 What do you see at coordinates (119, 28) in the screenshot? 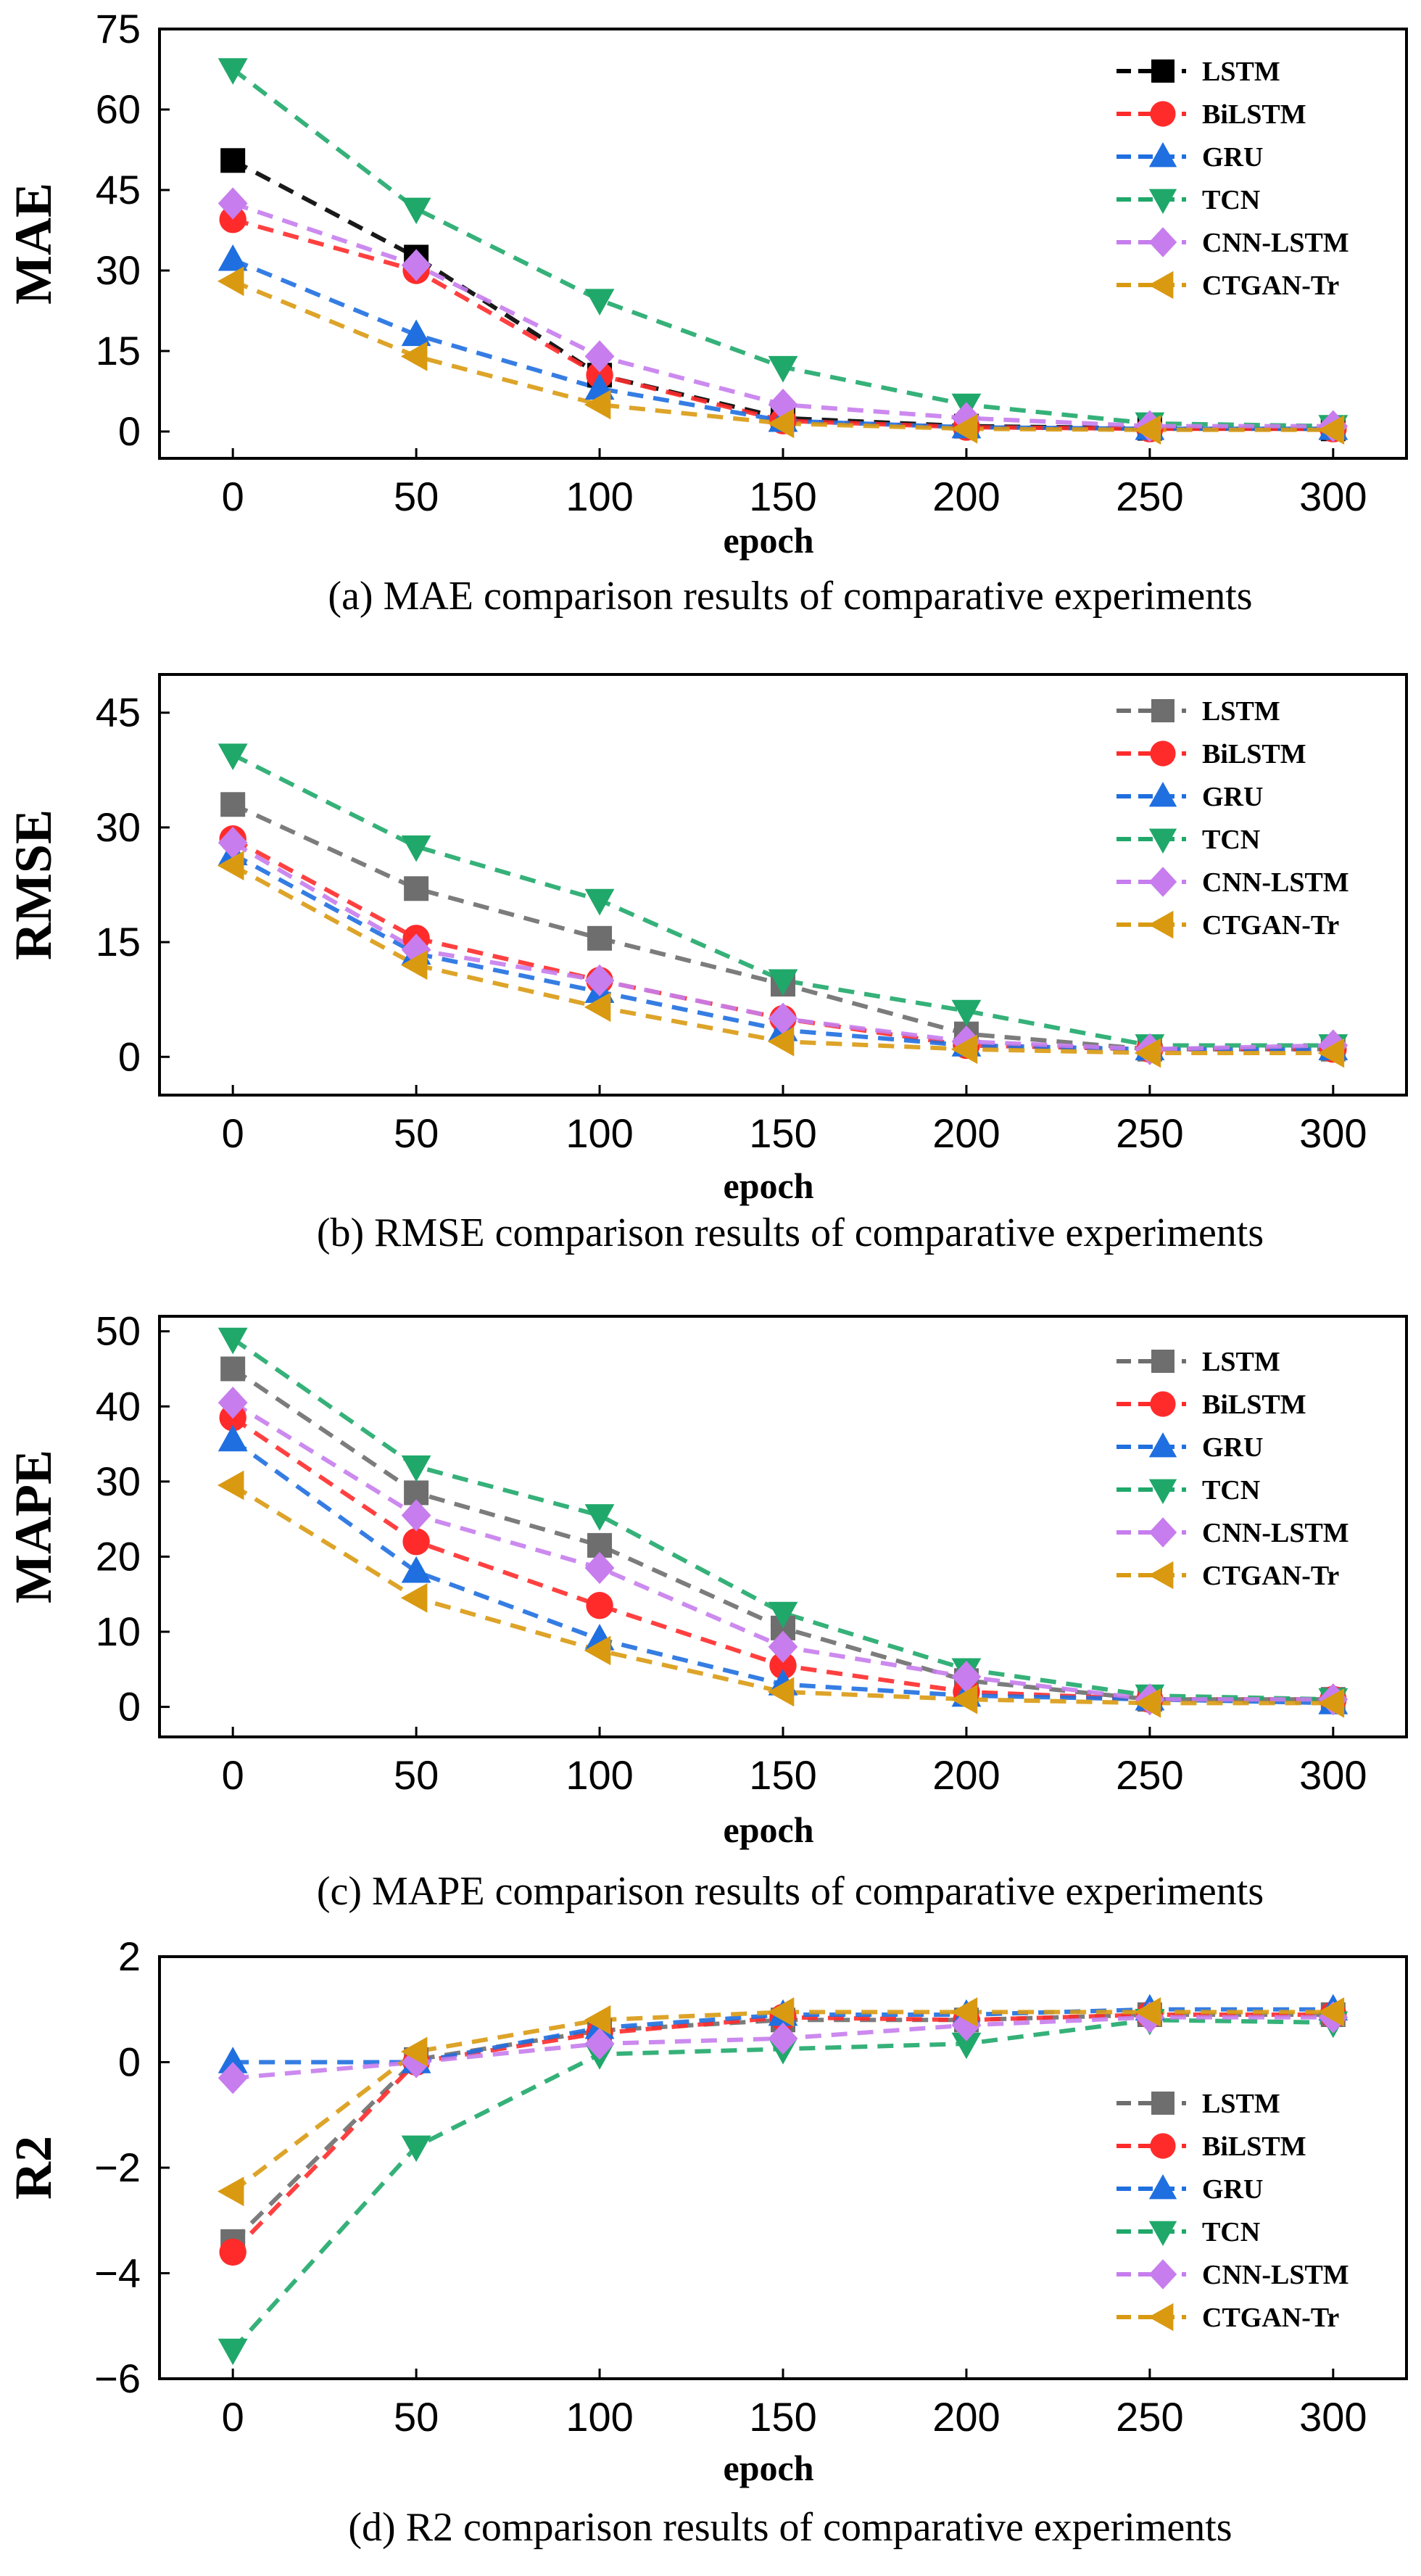
I see `y-tick-label: 75` at bounding box center [119, 28].